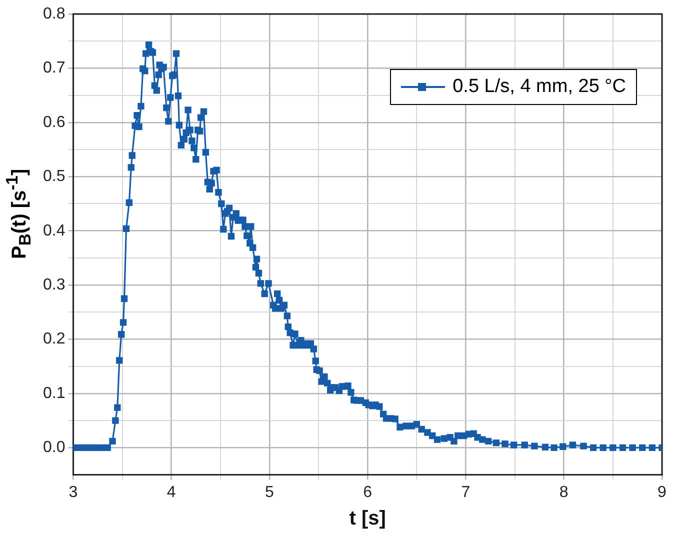 The width and height of the screenshot is (690, 541). Describe the element at coordinates (171, 492) in the screenshot. I see `x-tick-label: 4` at that location.